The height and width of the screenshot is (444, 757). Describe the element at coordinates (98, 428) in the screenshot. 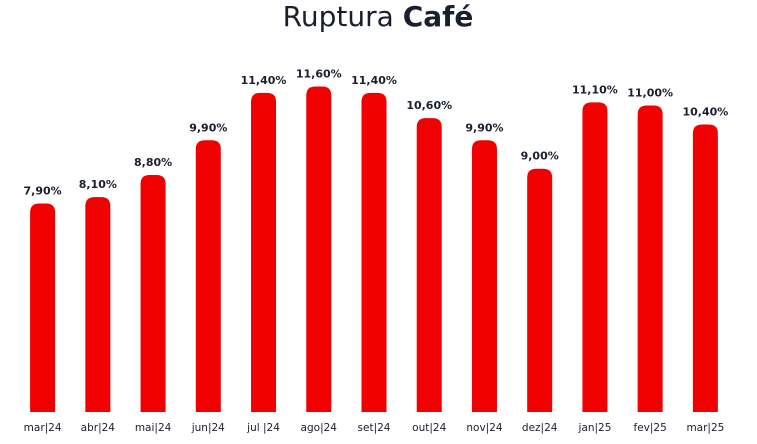

I see `x-tick-label: abr|24` at that location.